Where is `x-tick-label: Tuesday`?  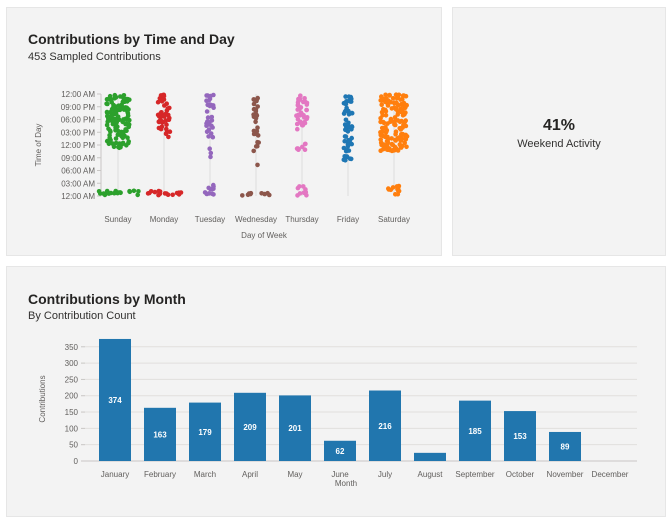 x-tick-label: Tuesday is located at coordinates (210, 219).